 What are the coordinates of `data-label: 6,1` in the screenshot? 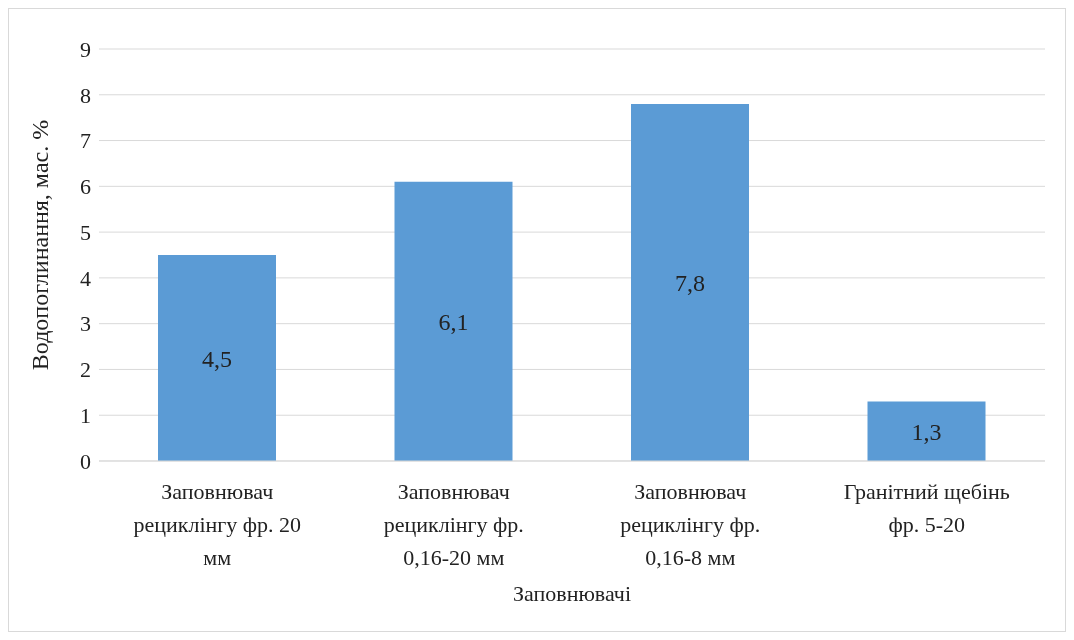 It's located at (453, 321).